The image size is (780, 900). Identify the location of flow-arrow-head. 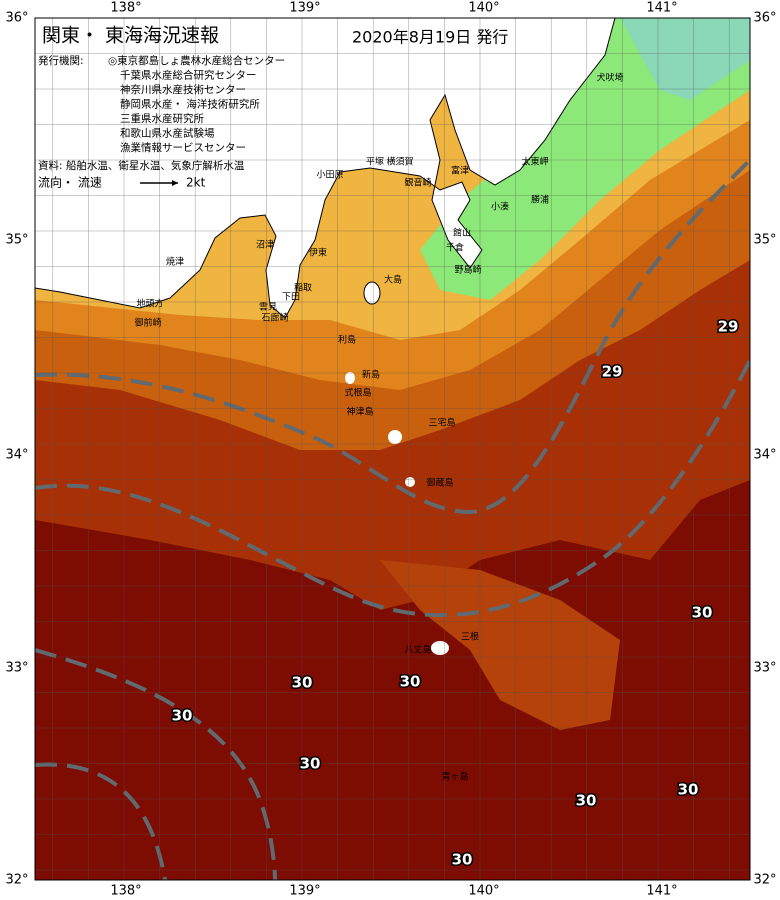
(175, 183).